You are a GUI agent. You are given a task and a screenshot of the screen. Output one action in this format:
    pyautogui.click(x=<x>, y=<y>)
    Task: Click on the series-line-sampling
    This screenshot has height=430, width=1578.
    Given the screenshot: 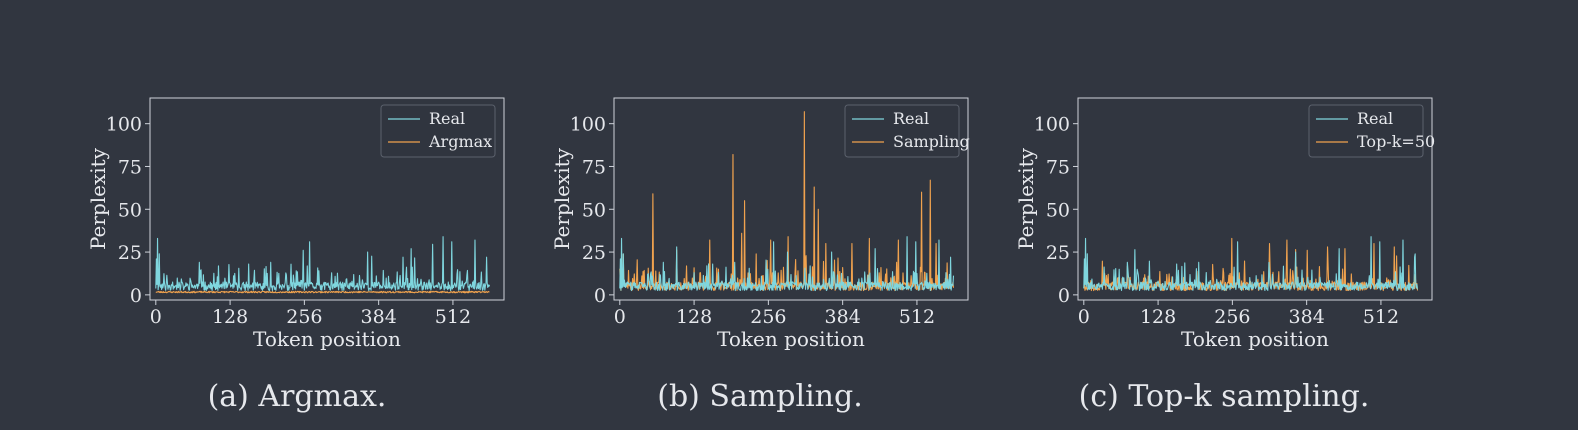 What is the action you would take?
    pyautogui.click(x=787, y=201)
    